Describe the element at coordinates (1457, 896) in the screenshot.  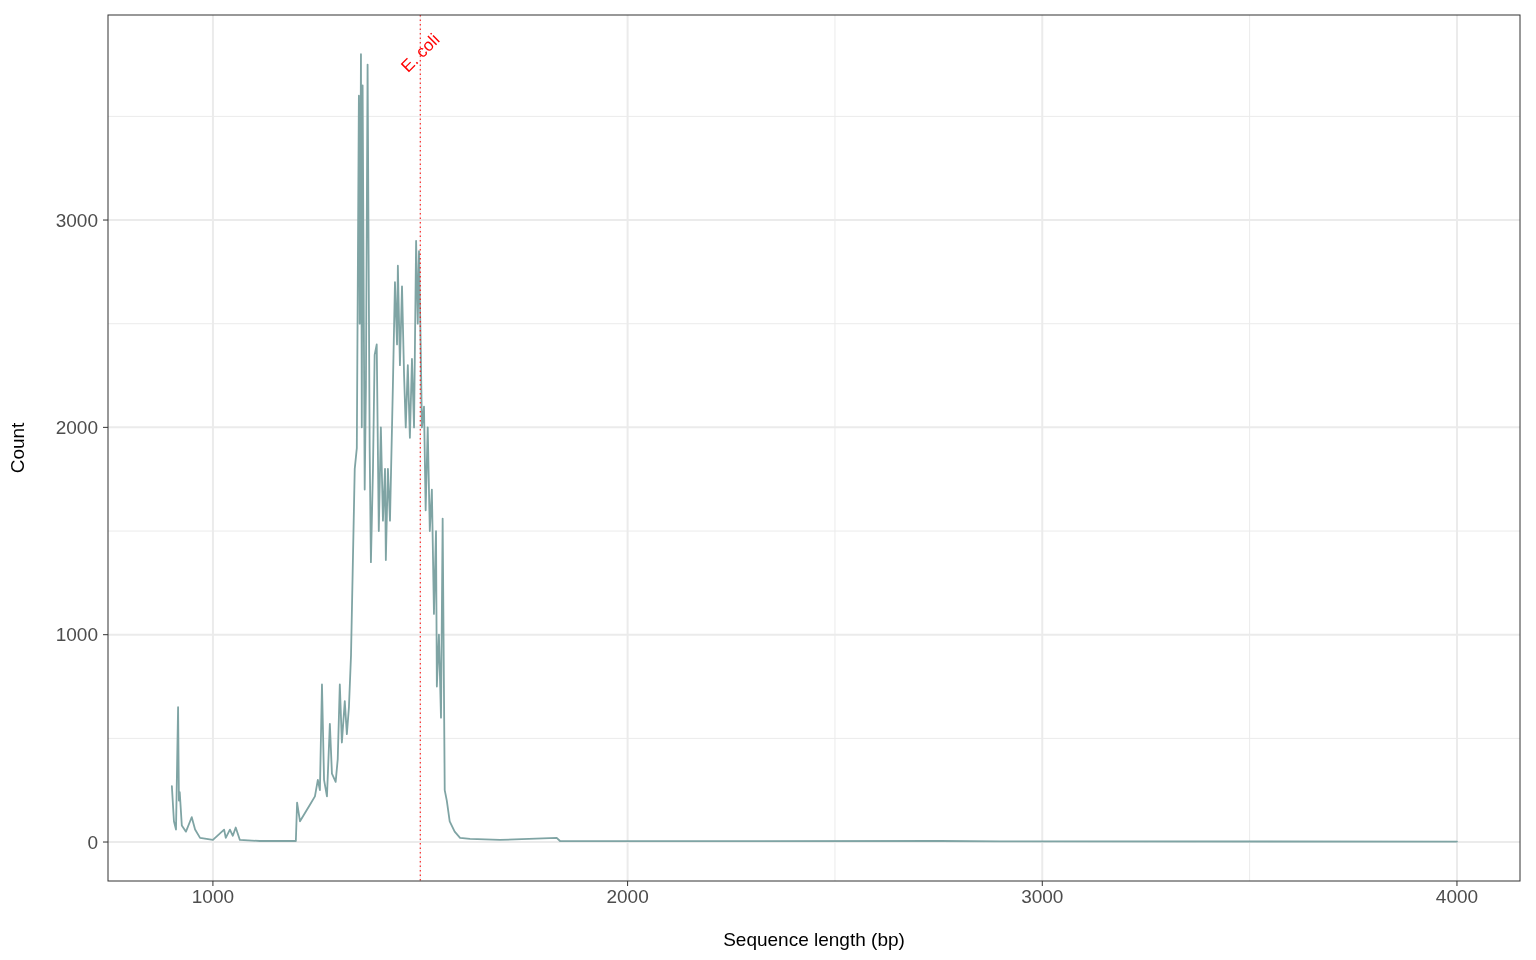
I see `x-tick-label: 4000` at that location.